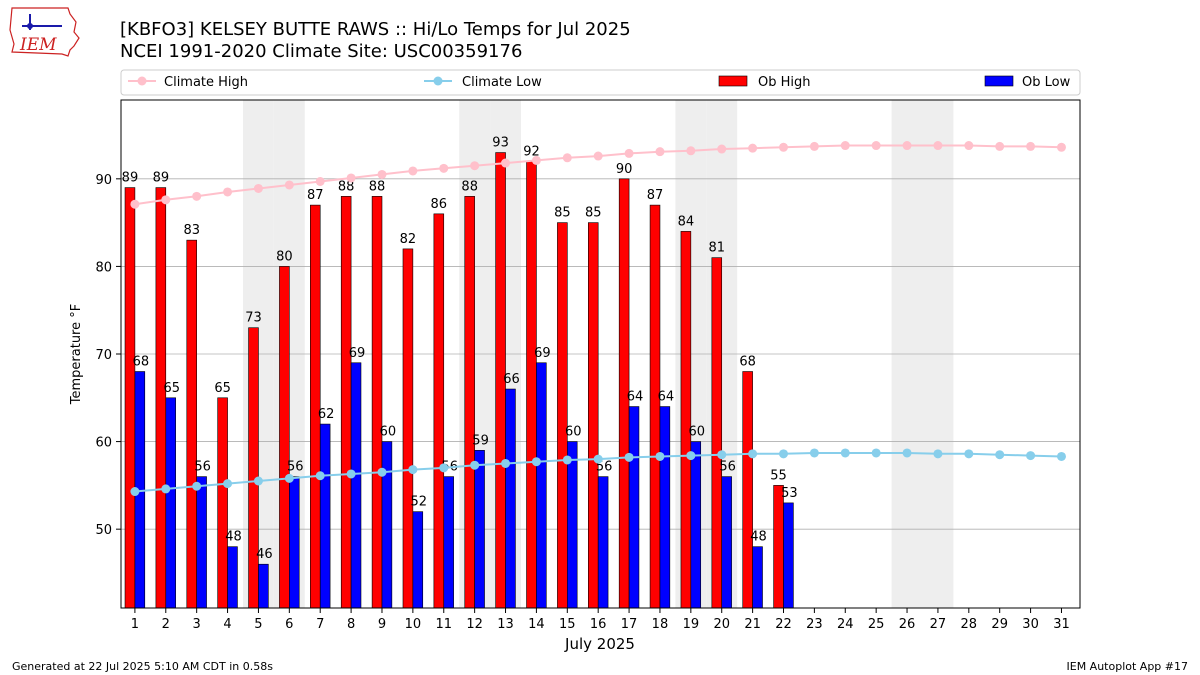 This screenshot has width=1200, height=675. Describe the element at coordinates (907, 624) in the screenshot. I see `x-tick-label-26: 26` at that location.